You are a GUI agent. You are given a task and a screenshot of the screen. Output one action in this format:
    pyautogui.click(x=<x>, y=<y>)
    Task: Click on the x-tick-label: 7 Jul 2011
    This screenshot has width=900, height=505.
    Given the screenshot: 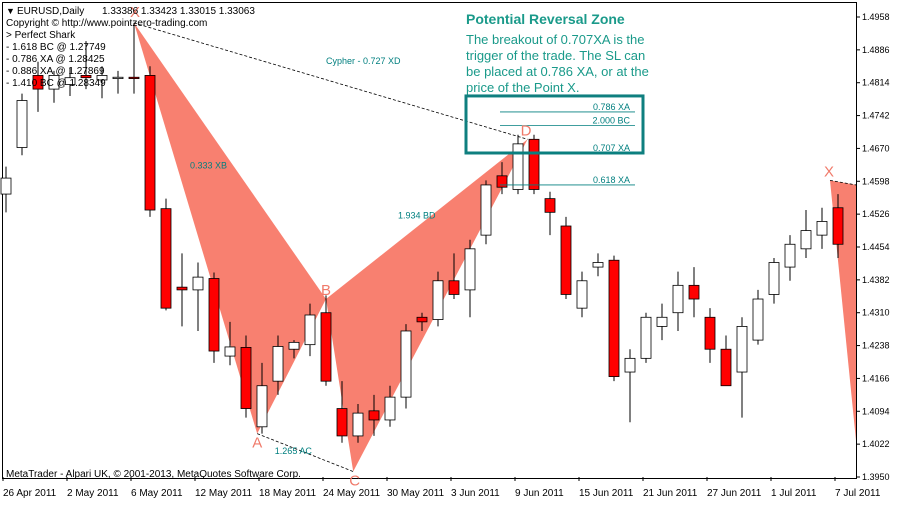 What is the action you would take?
    pyautogui.click(x=858, y=493)
    